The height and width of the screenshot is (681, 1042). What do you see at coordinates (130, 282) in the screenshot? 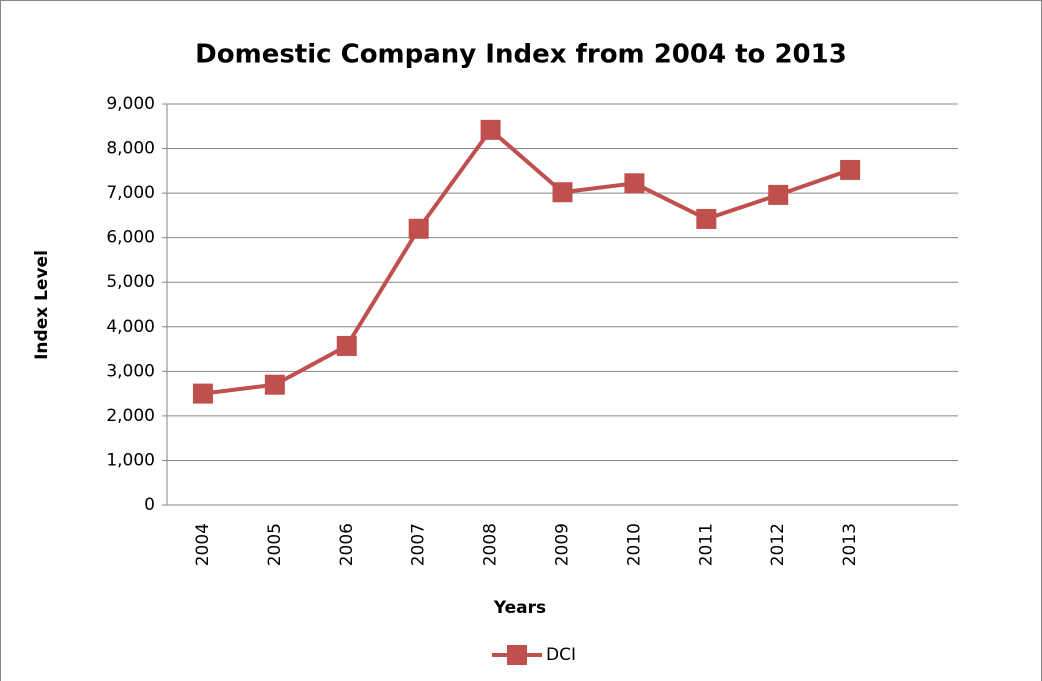
I see `y-tick-label: 5,000` at bounding box center [130, 282].